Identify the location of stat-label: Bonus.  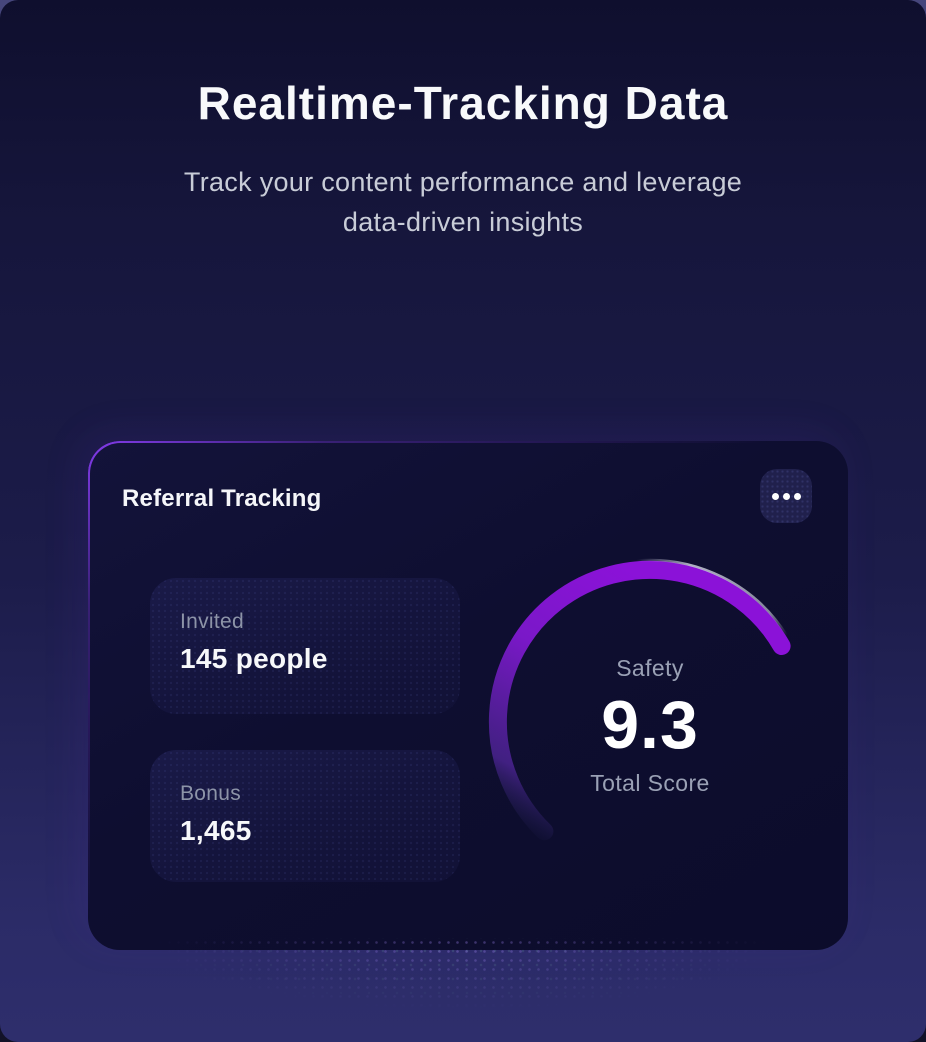
(211, 793).